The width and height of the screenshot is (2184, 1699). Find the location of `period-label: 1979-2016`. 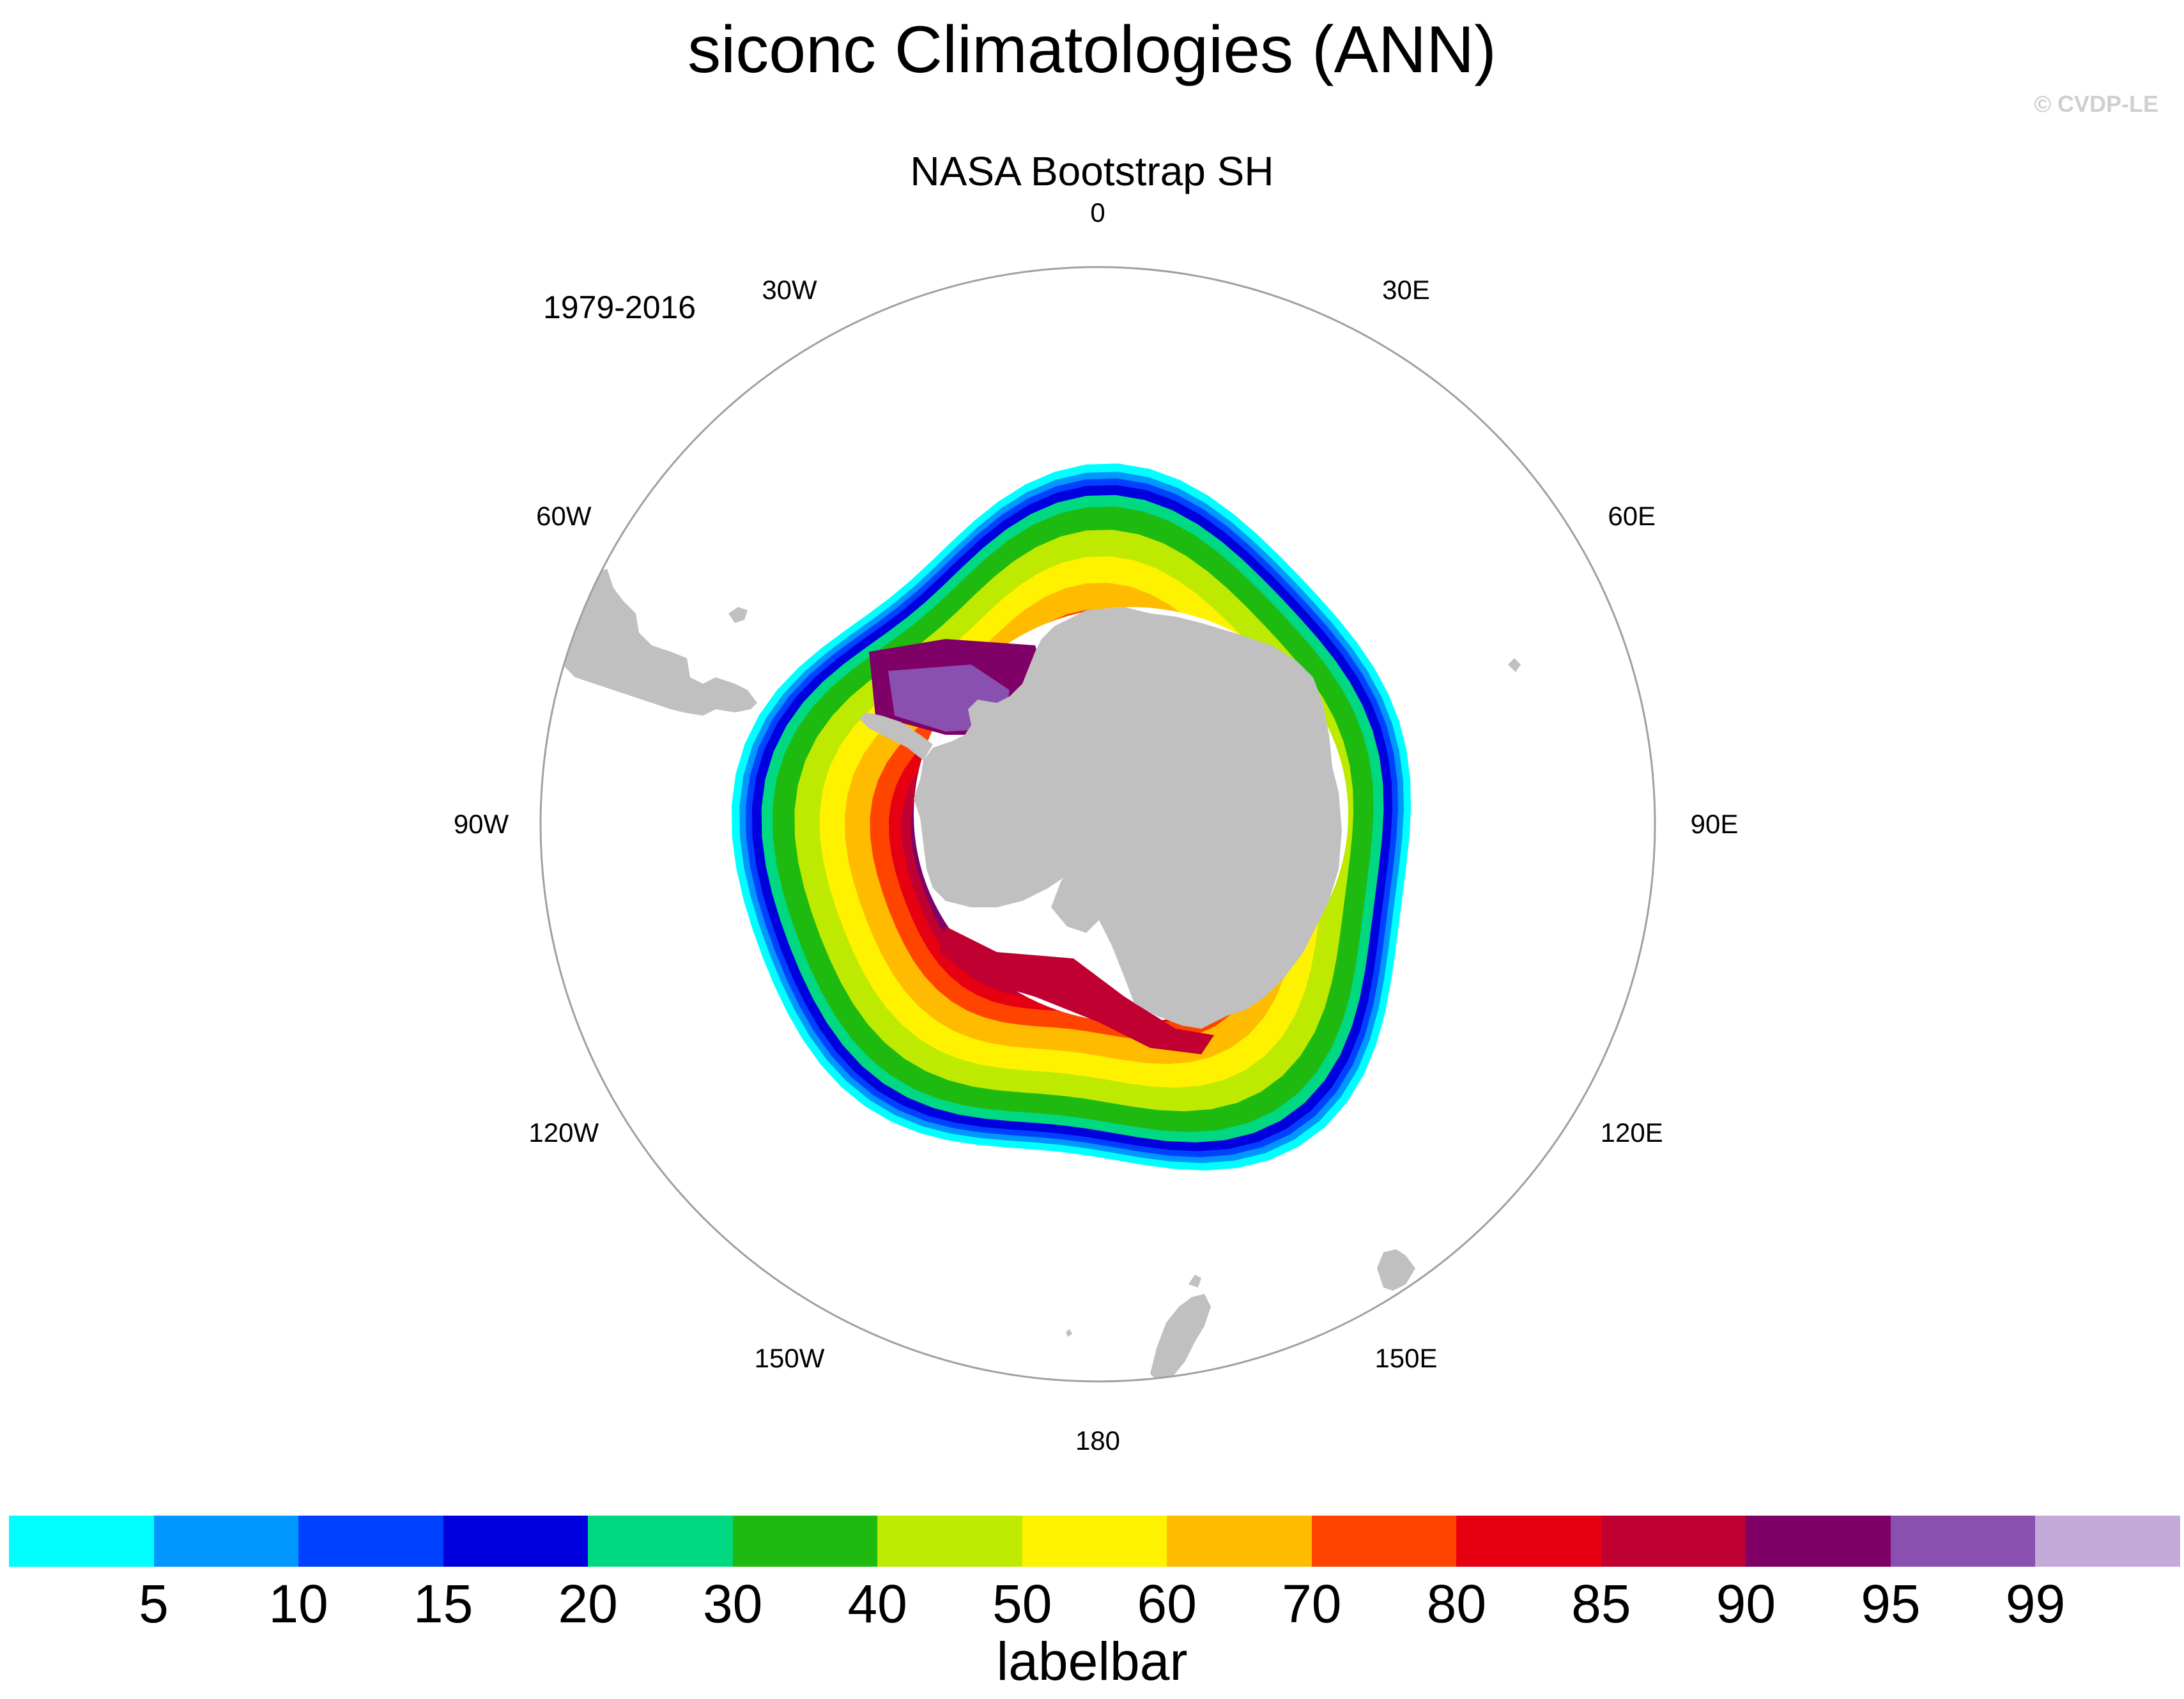

period-label: 1979-2016 is located at coordinates (619, 307).